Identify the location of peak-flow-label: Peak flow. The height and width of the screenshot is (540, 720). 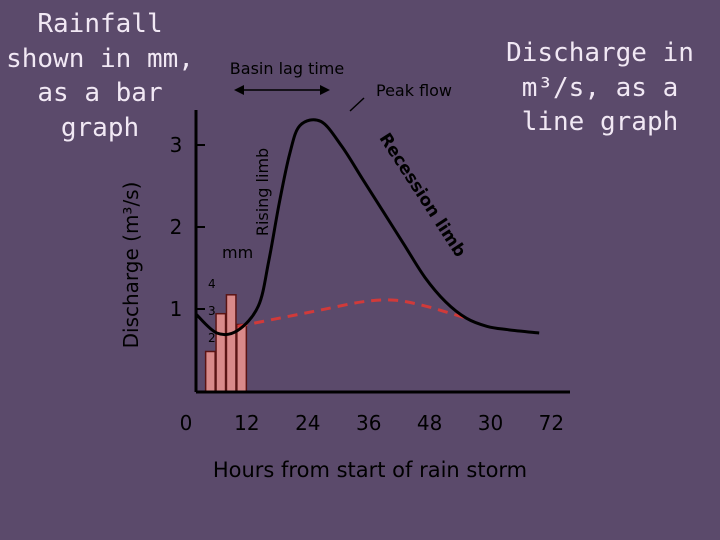
(414, 90).